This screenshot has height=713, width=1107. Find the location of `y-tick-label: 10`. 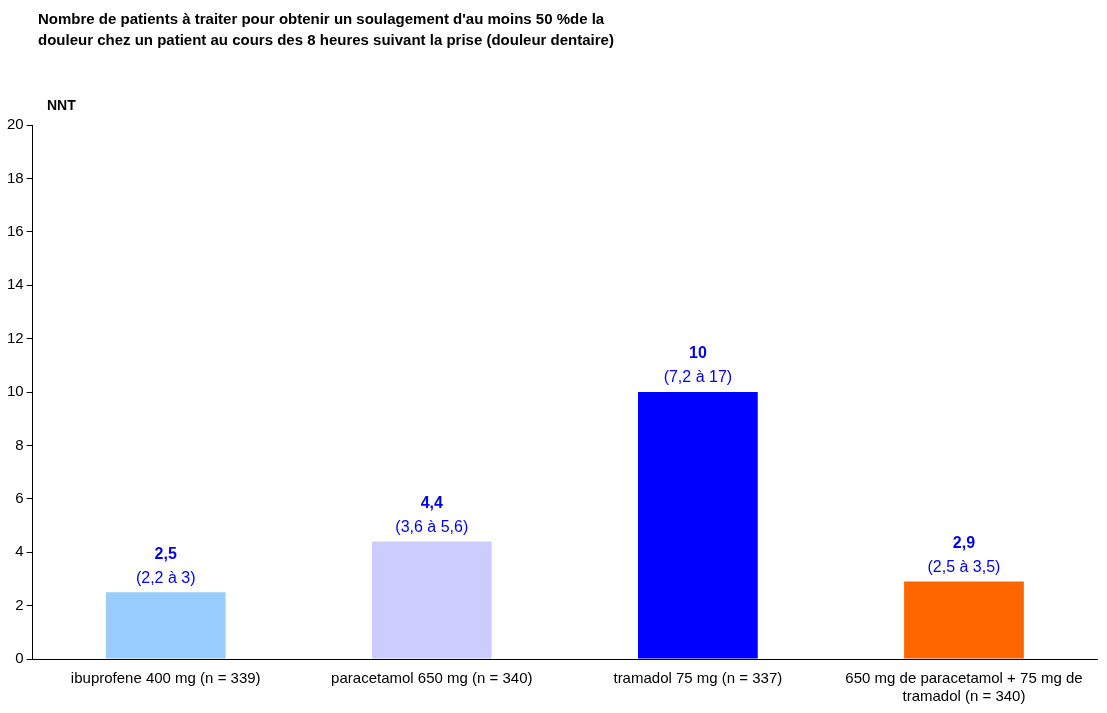

y-tick-label: 10 is located at coordinates (15, 391).